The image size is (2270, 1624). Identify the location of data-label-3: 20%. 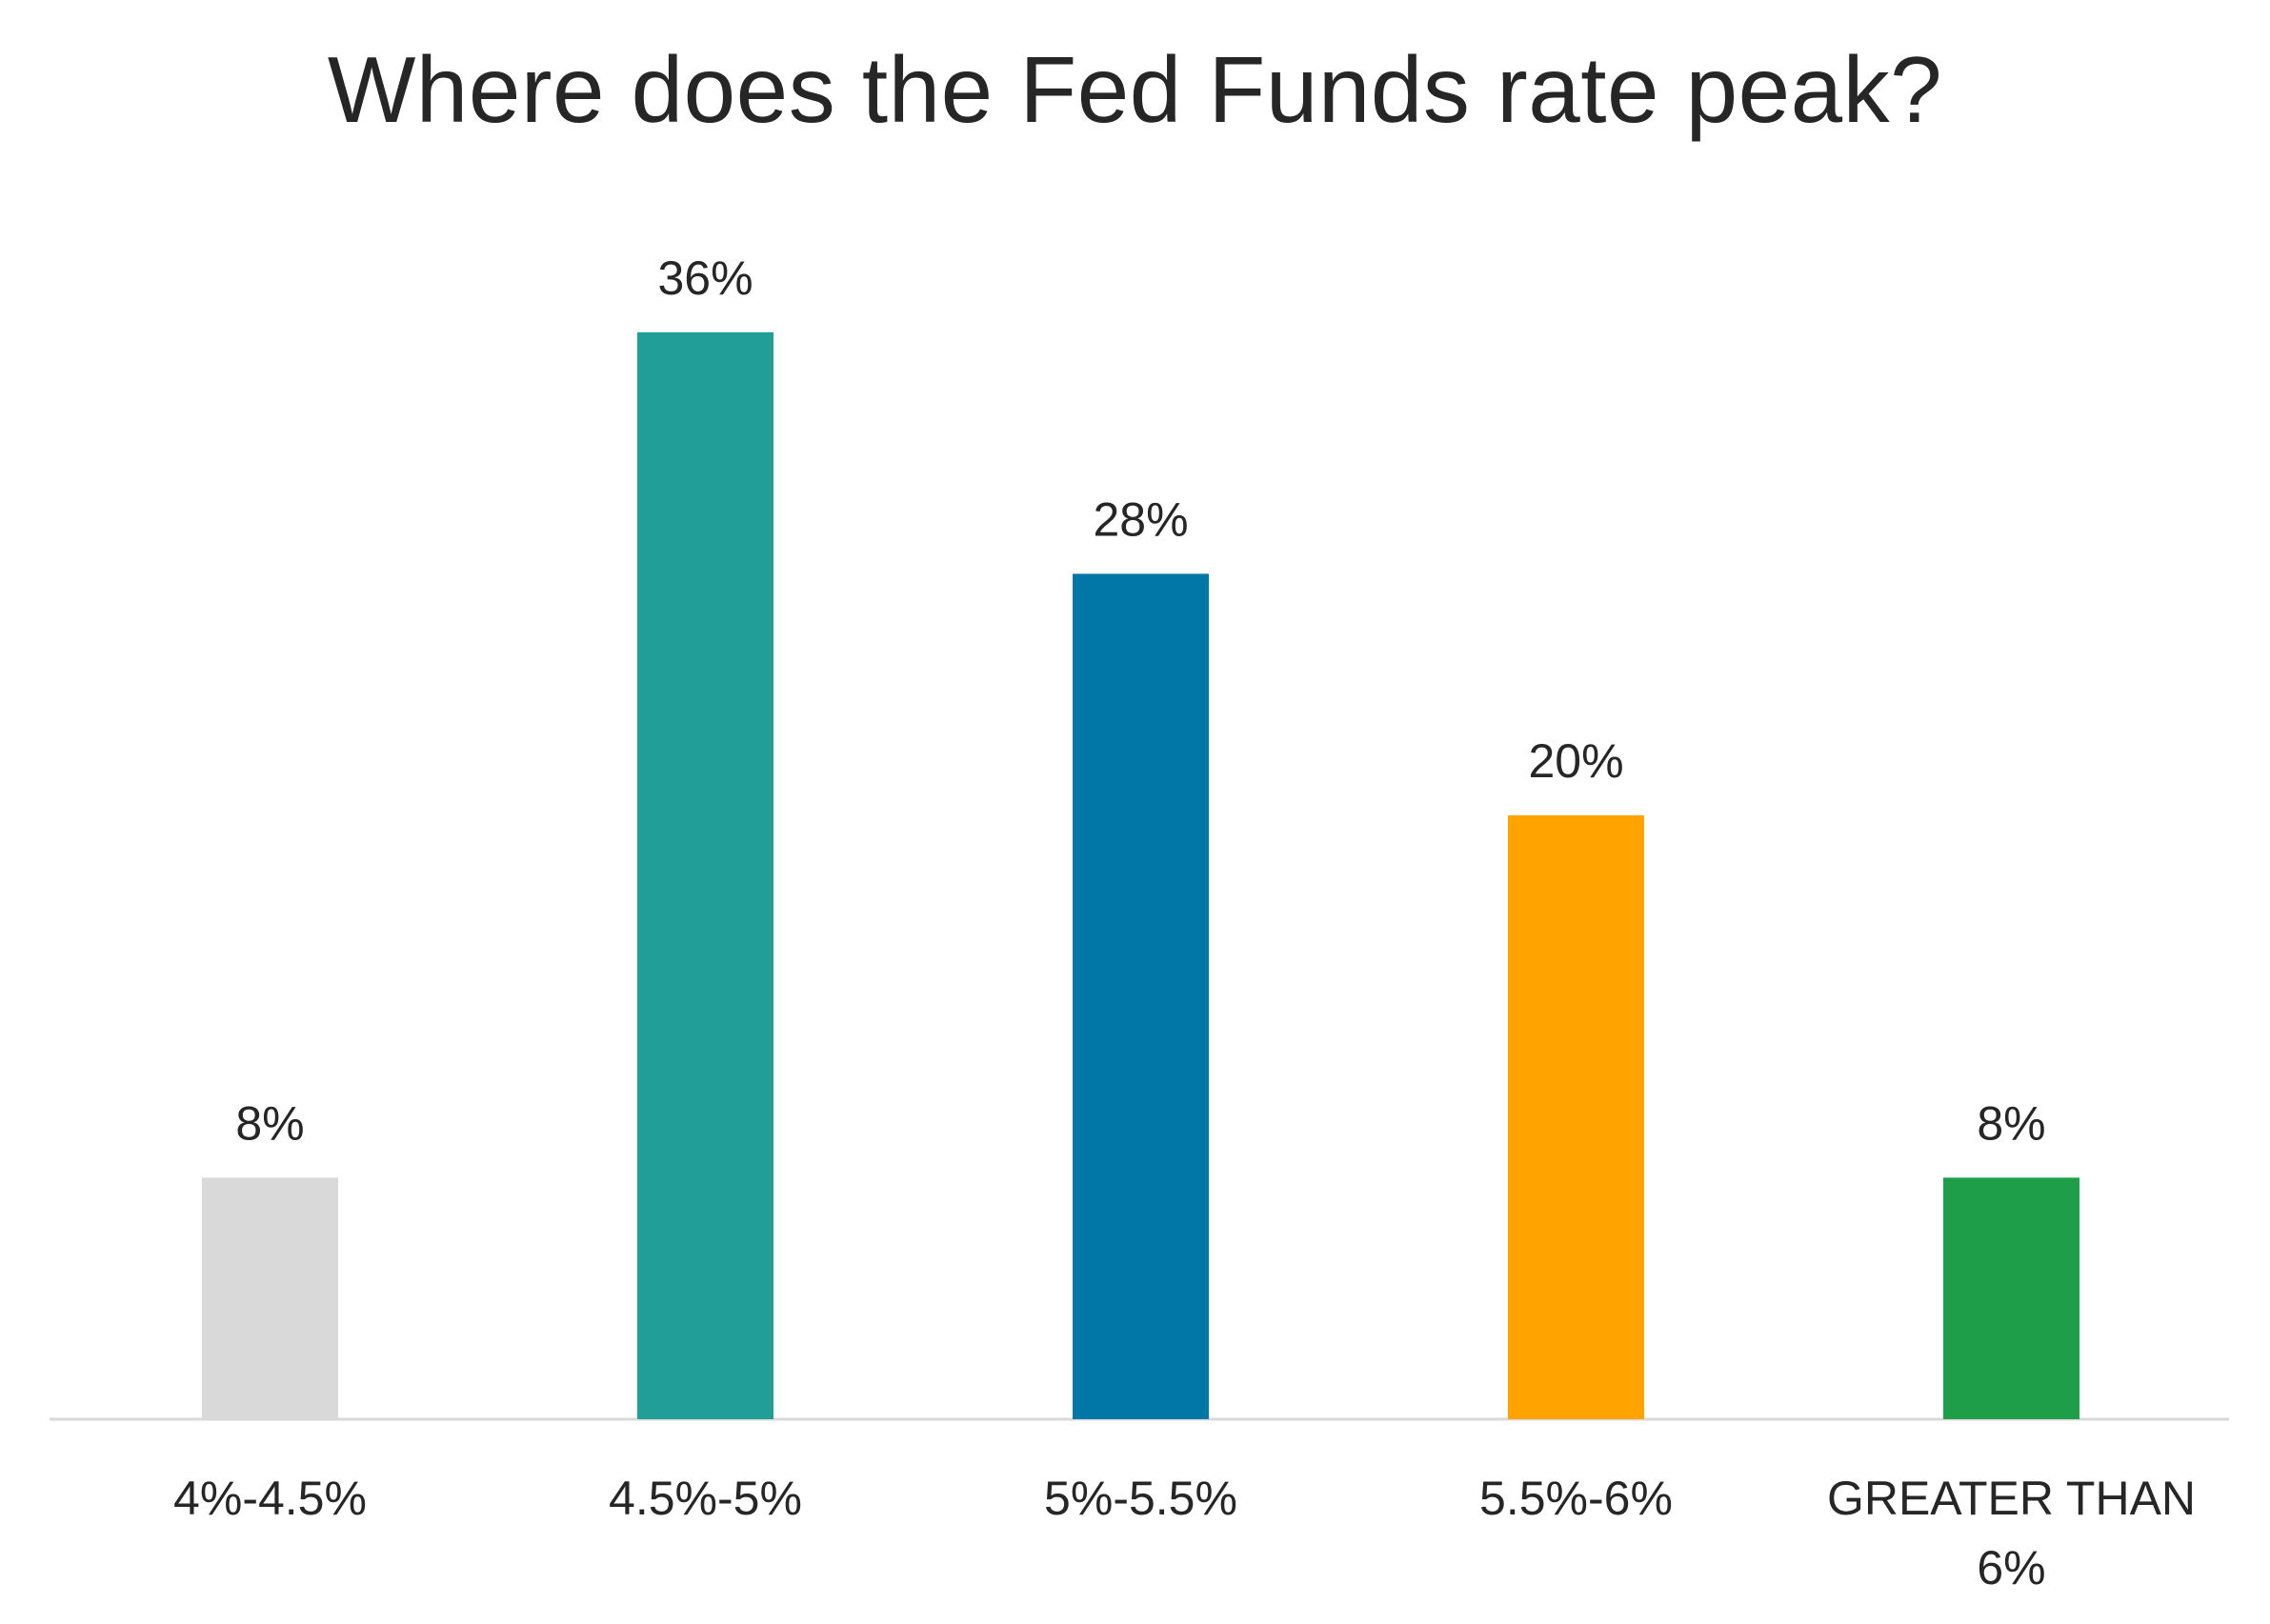
(1575, 761).